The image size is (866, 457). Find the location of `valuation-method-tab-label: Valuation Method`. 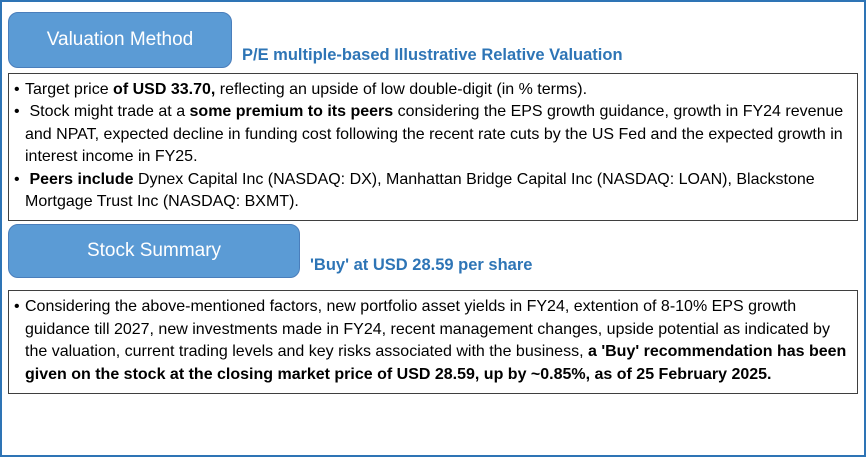

valuation-method-tab-label: Valuation Method is located at coordinates (120, 39).